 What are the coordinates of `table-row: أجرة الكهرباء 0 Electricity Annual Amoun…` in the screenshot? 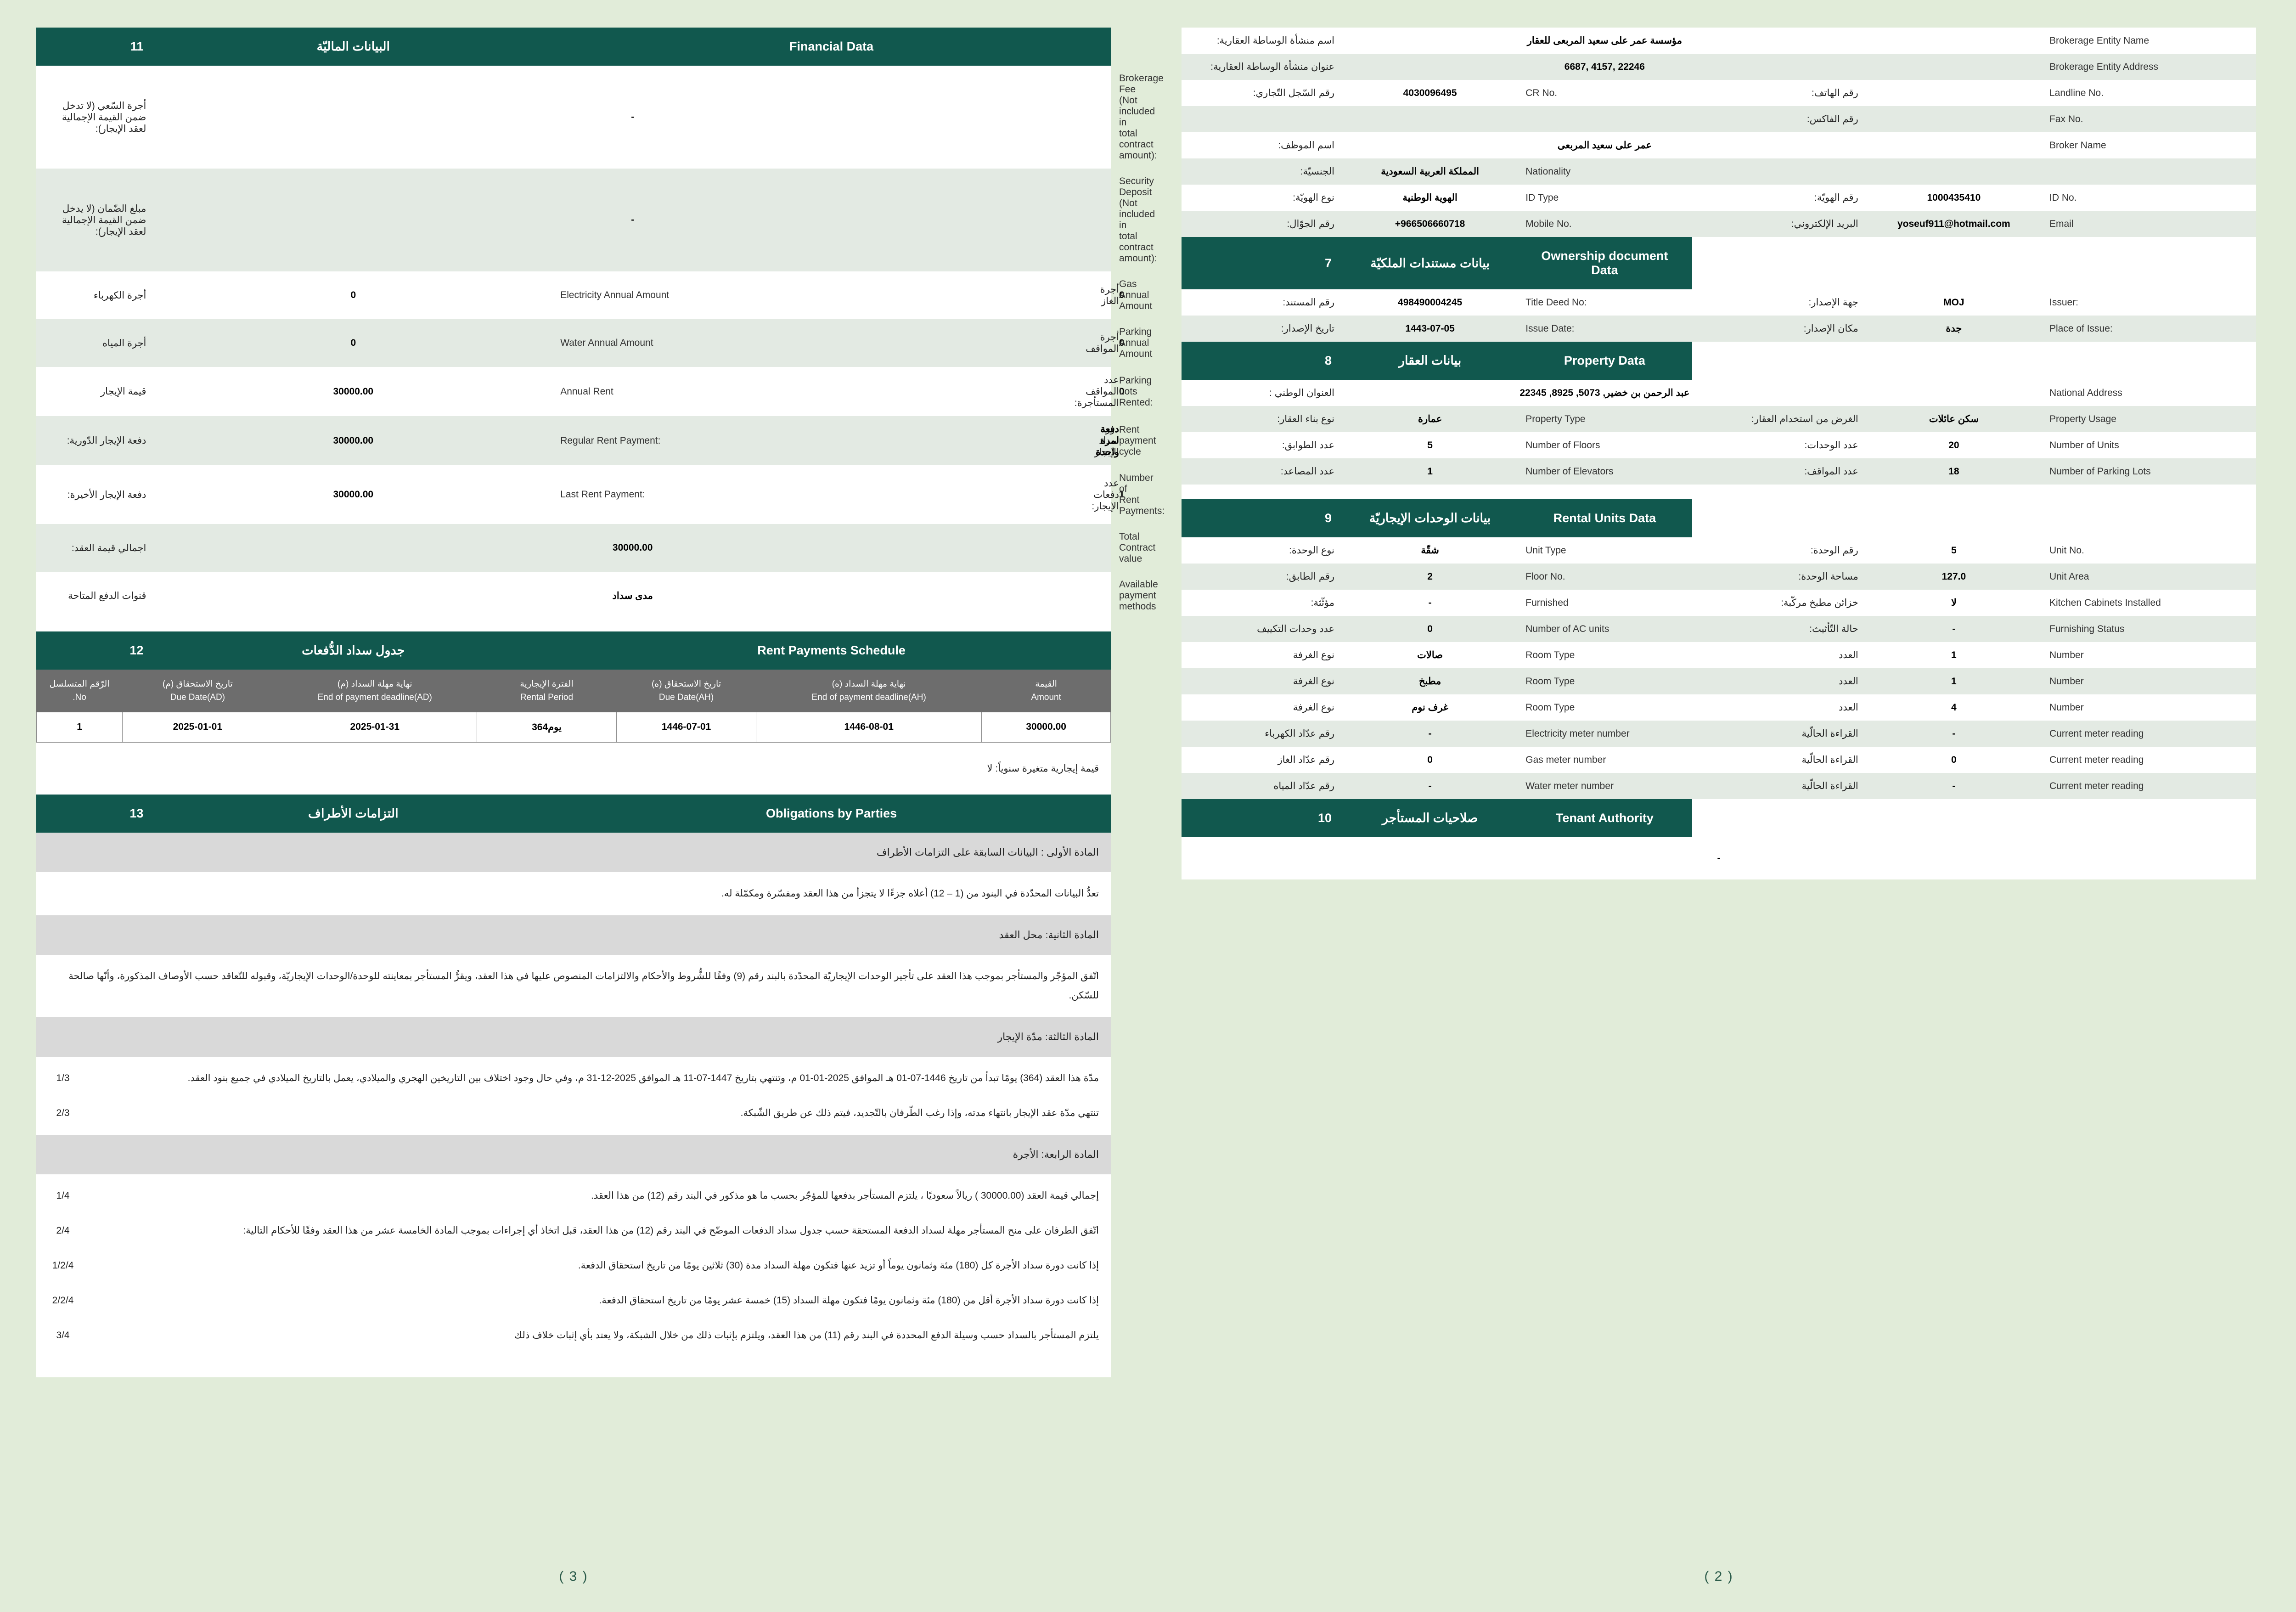 It's located at (594, 295).